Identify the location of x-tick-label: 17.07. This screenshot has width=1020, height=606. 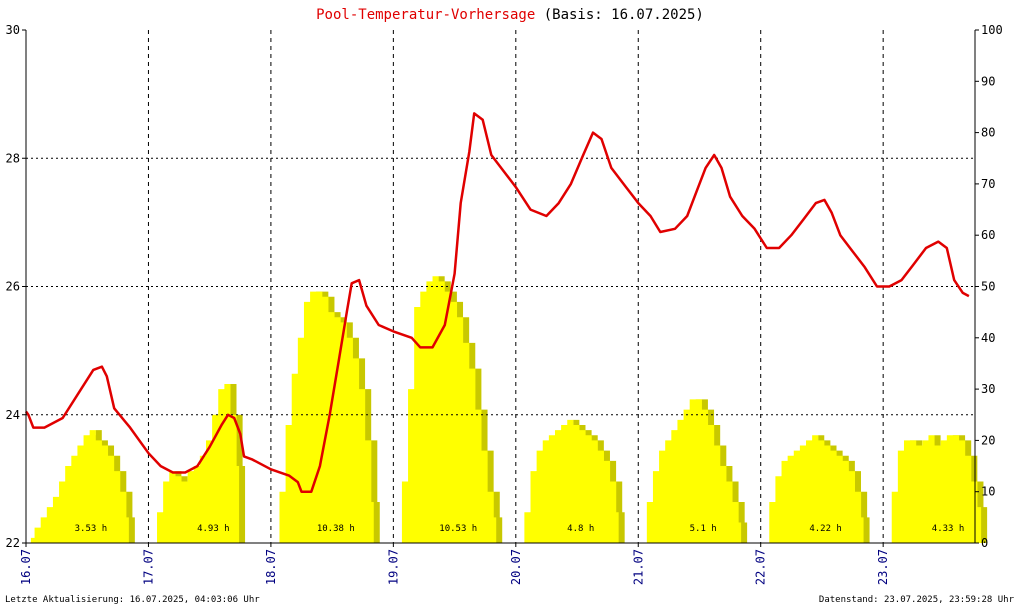
(148, 567).